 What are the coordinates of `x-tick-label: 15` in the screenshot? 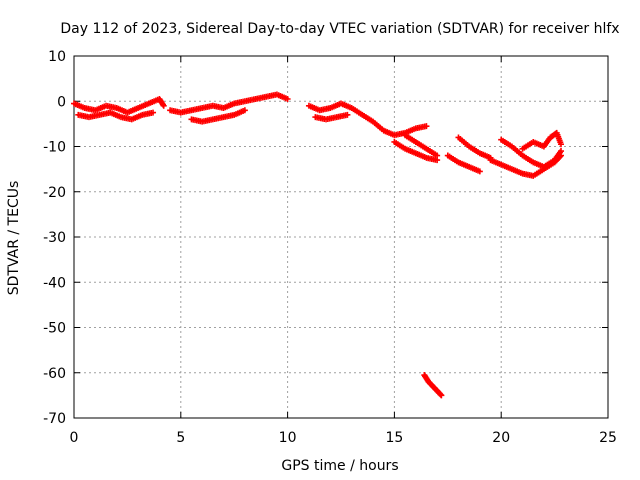 It's located at (394, 438).